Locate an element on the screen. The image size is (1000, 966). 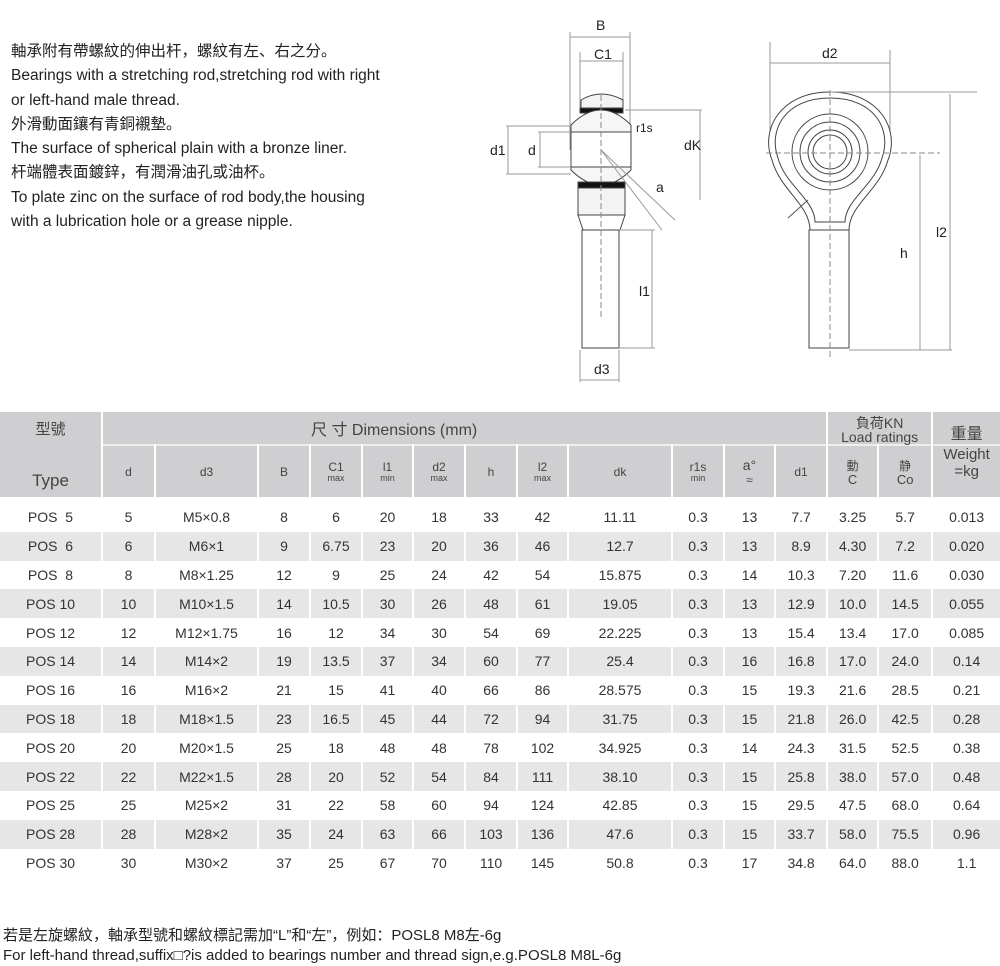
value-cell: 94 is located at coordinates (543, 719).